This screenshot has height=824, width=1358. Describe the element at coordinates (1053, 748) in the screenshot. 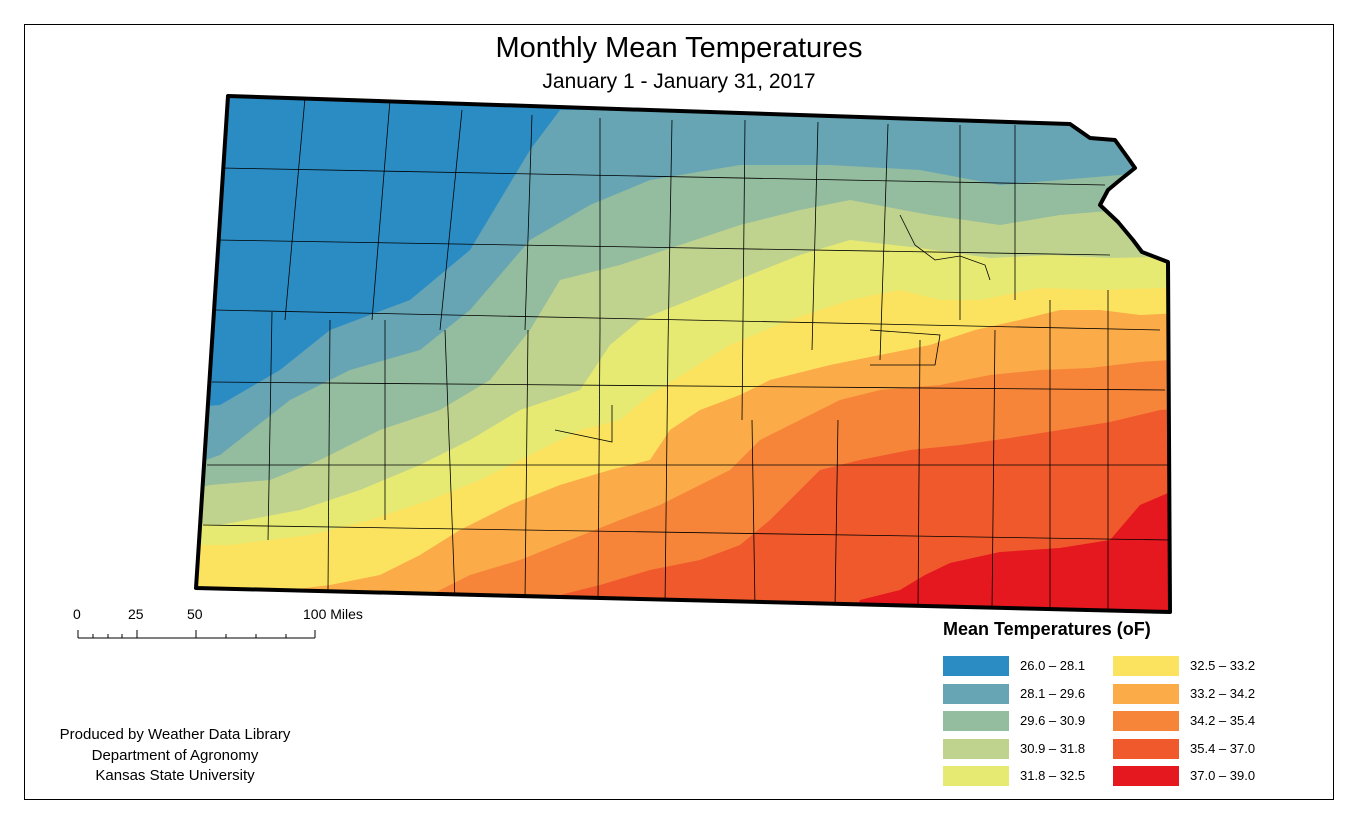

I see `legend-label: 30.9 – 31.8` at that location.